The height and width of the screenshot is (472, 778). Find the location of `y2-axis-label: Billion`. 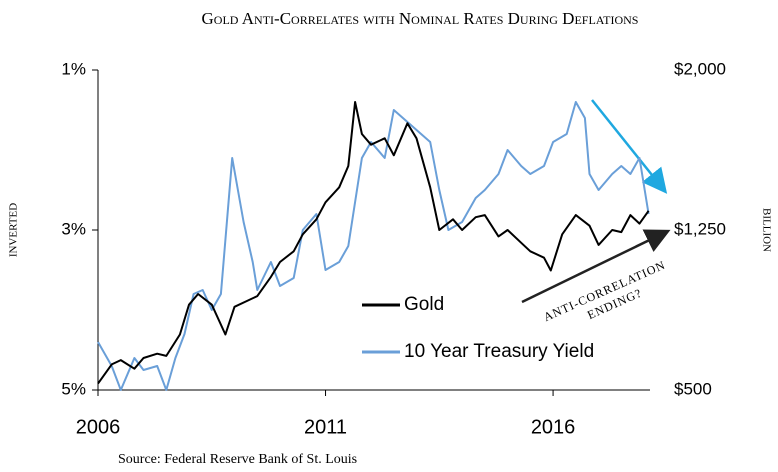

y2-axis-label: Billion is located at coordinates (766, 230).